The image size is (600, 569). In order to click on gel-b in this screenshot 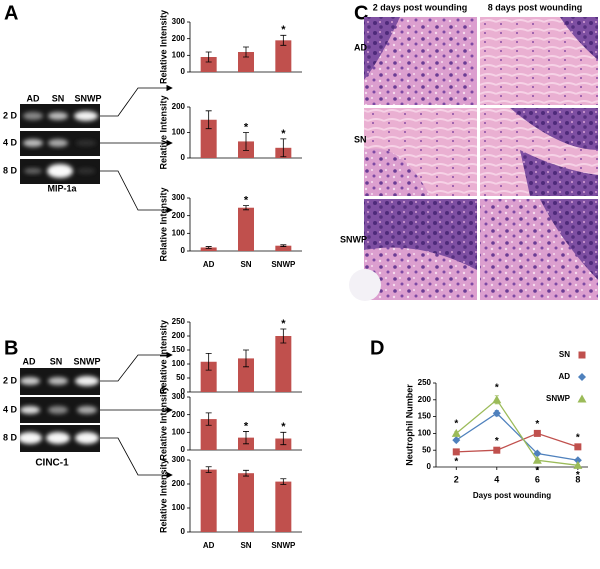, I will do `click(59, 410)`.